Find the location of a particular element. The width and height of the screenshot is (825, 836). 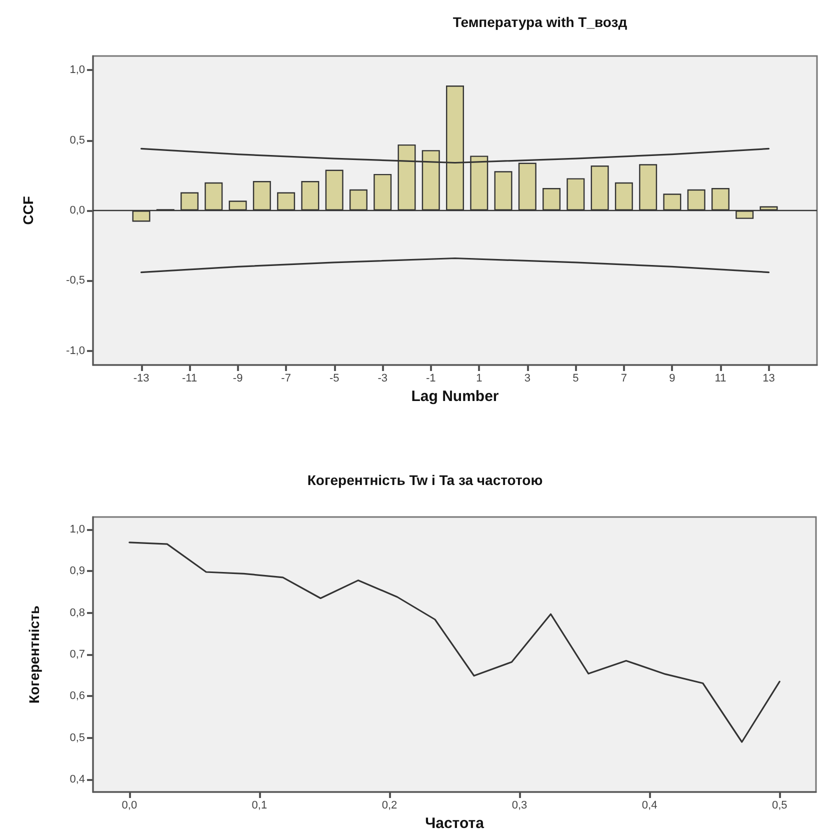

chart-title: Температура with T_возд is located at coordinates (540, 22).